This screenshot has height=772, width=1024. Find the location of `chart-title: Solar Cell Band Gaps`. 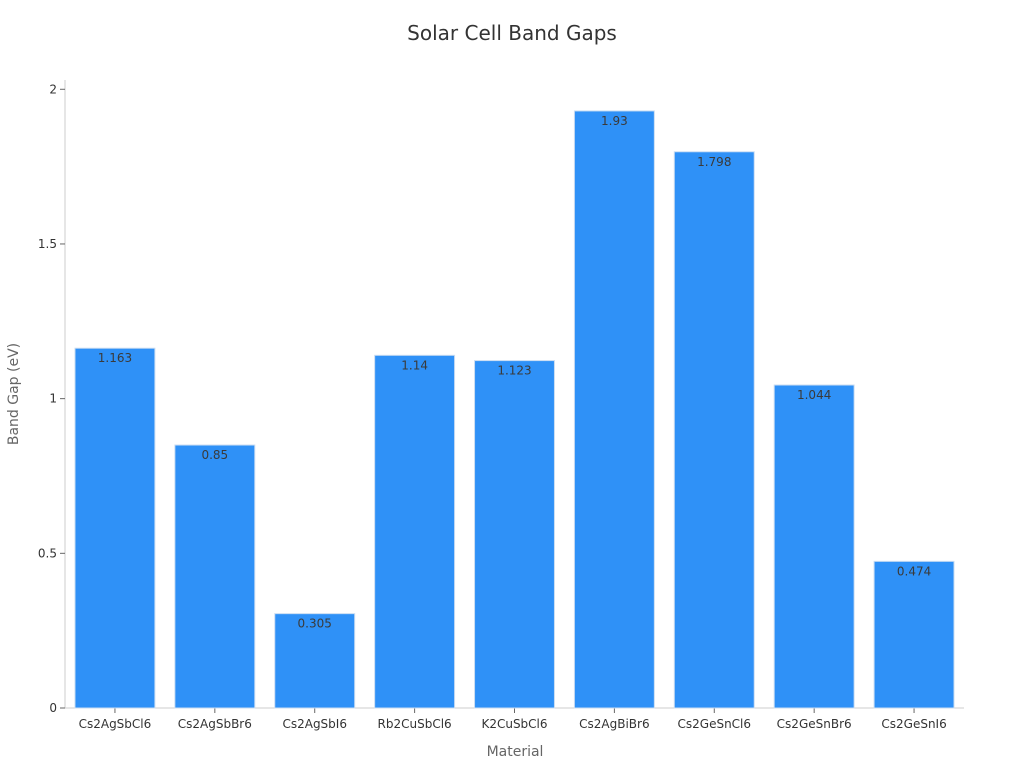

chart-title: Solar Cell Band Gaps is located at coordinates (512, 33).